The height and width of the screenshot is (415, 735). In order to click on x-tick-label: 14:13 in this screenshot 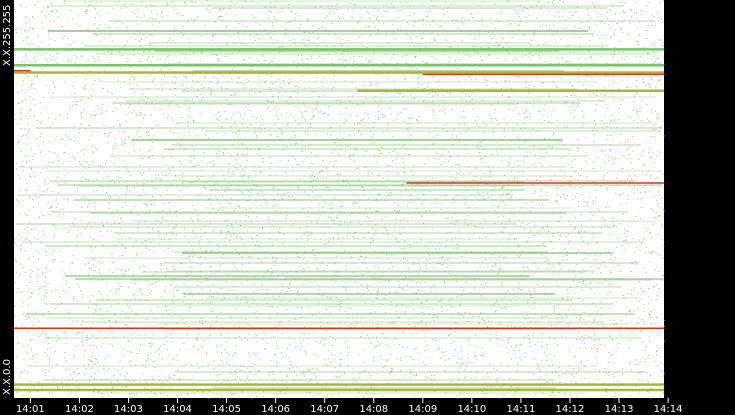, I will do `click(619, 409)`.